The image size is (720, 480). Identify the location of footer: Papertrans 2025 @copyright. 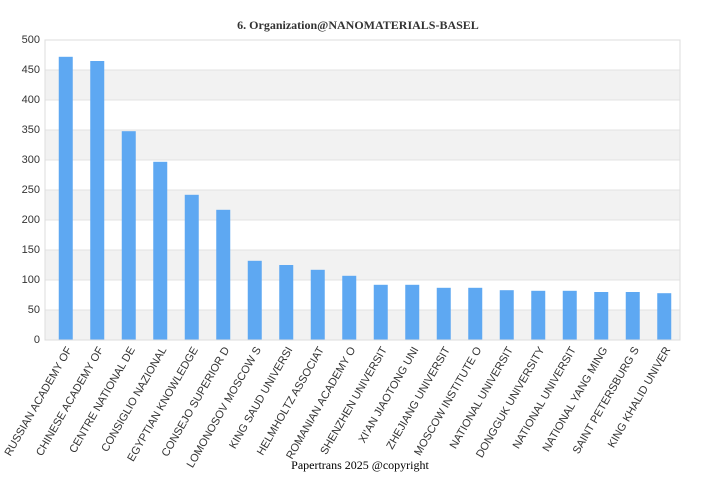
(360, 465).